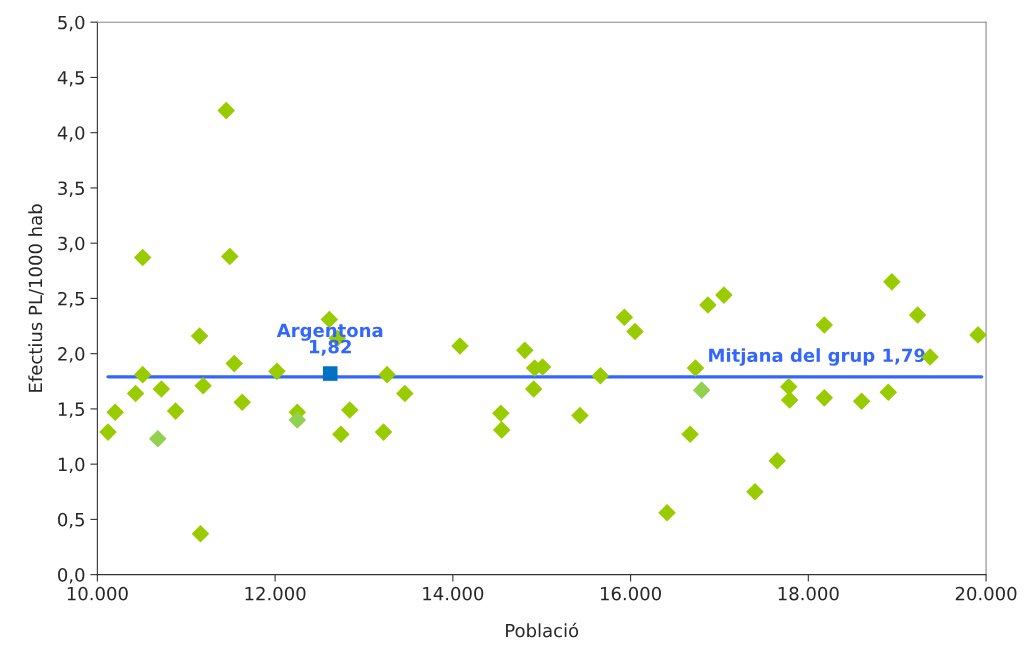  Describe the element at coordinates (71, 520) in the screenshot. I see `y-tick-label: 0,5` at that location.